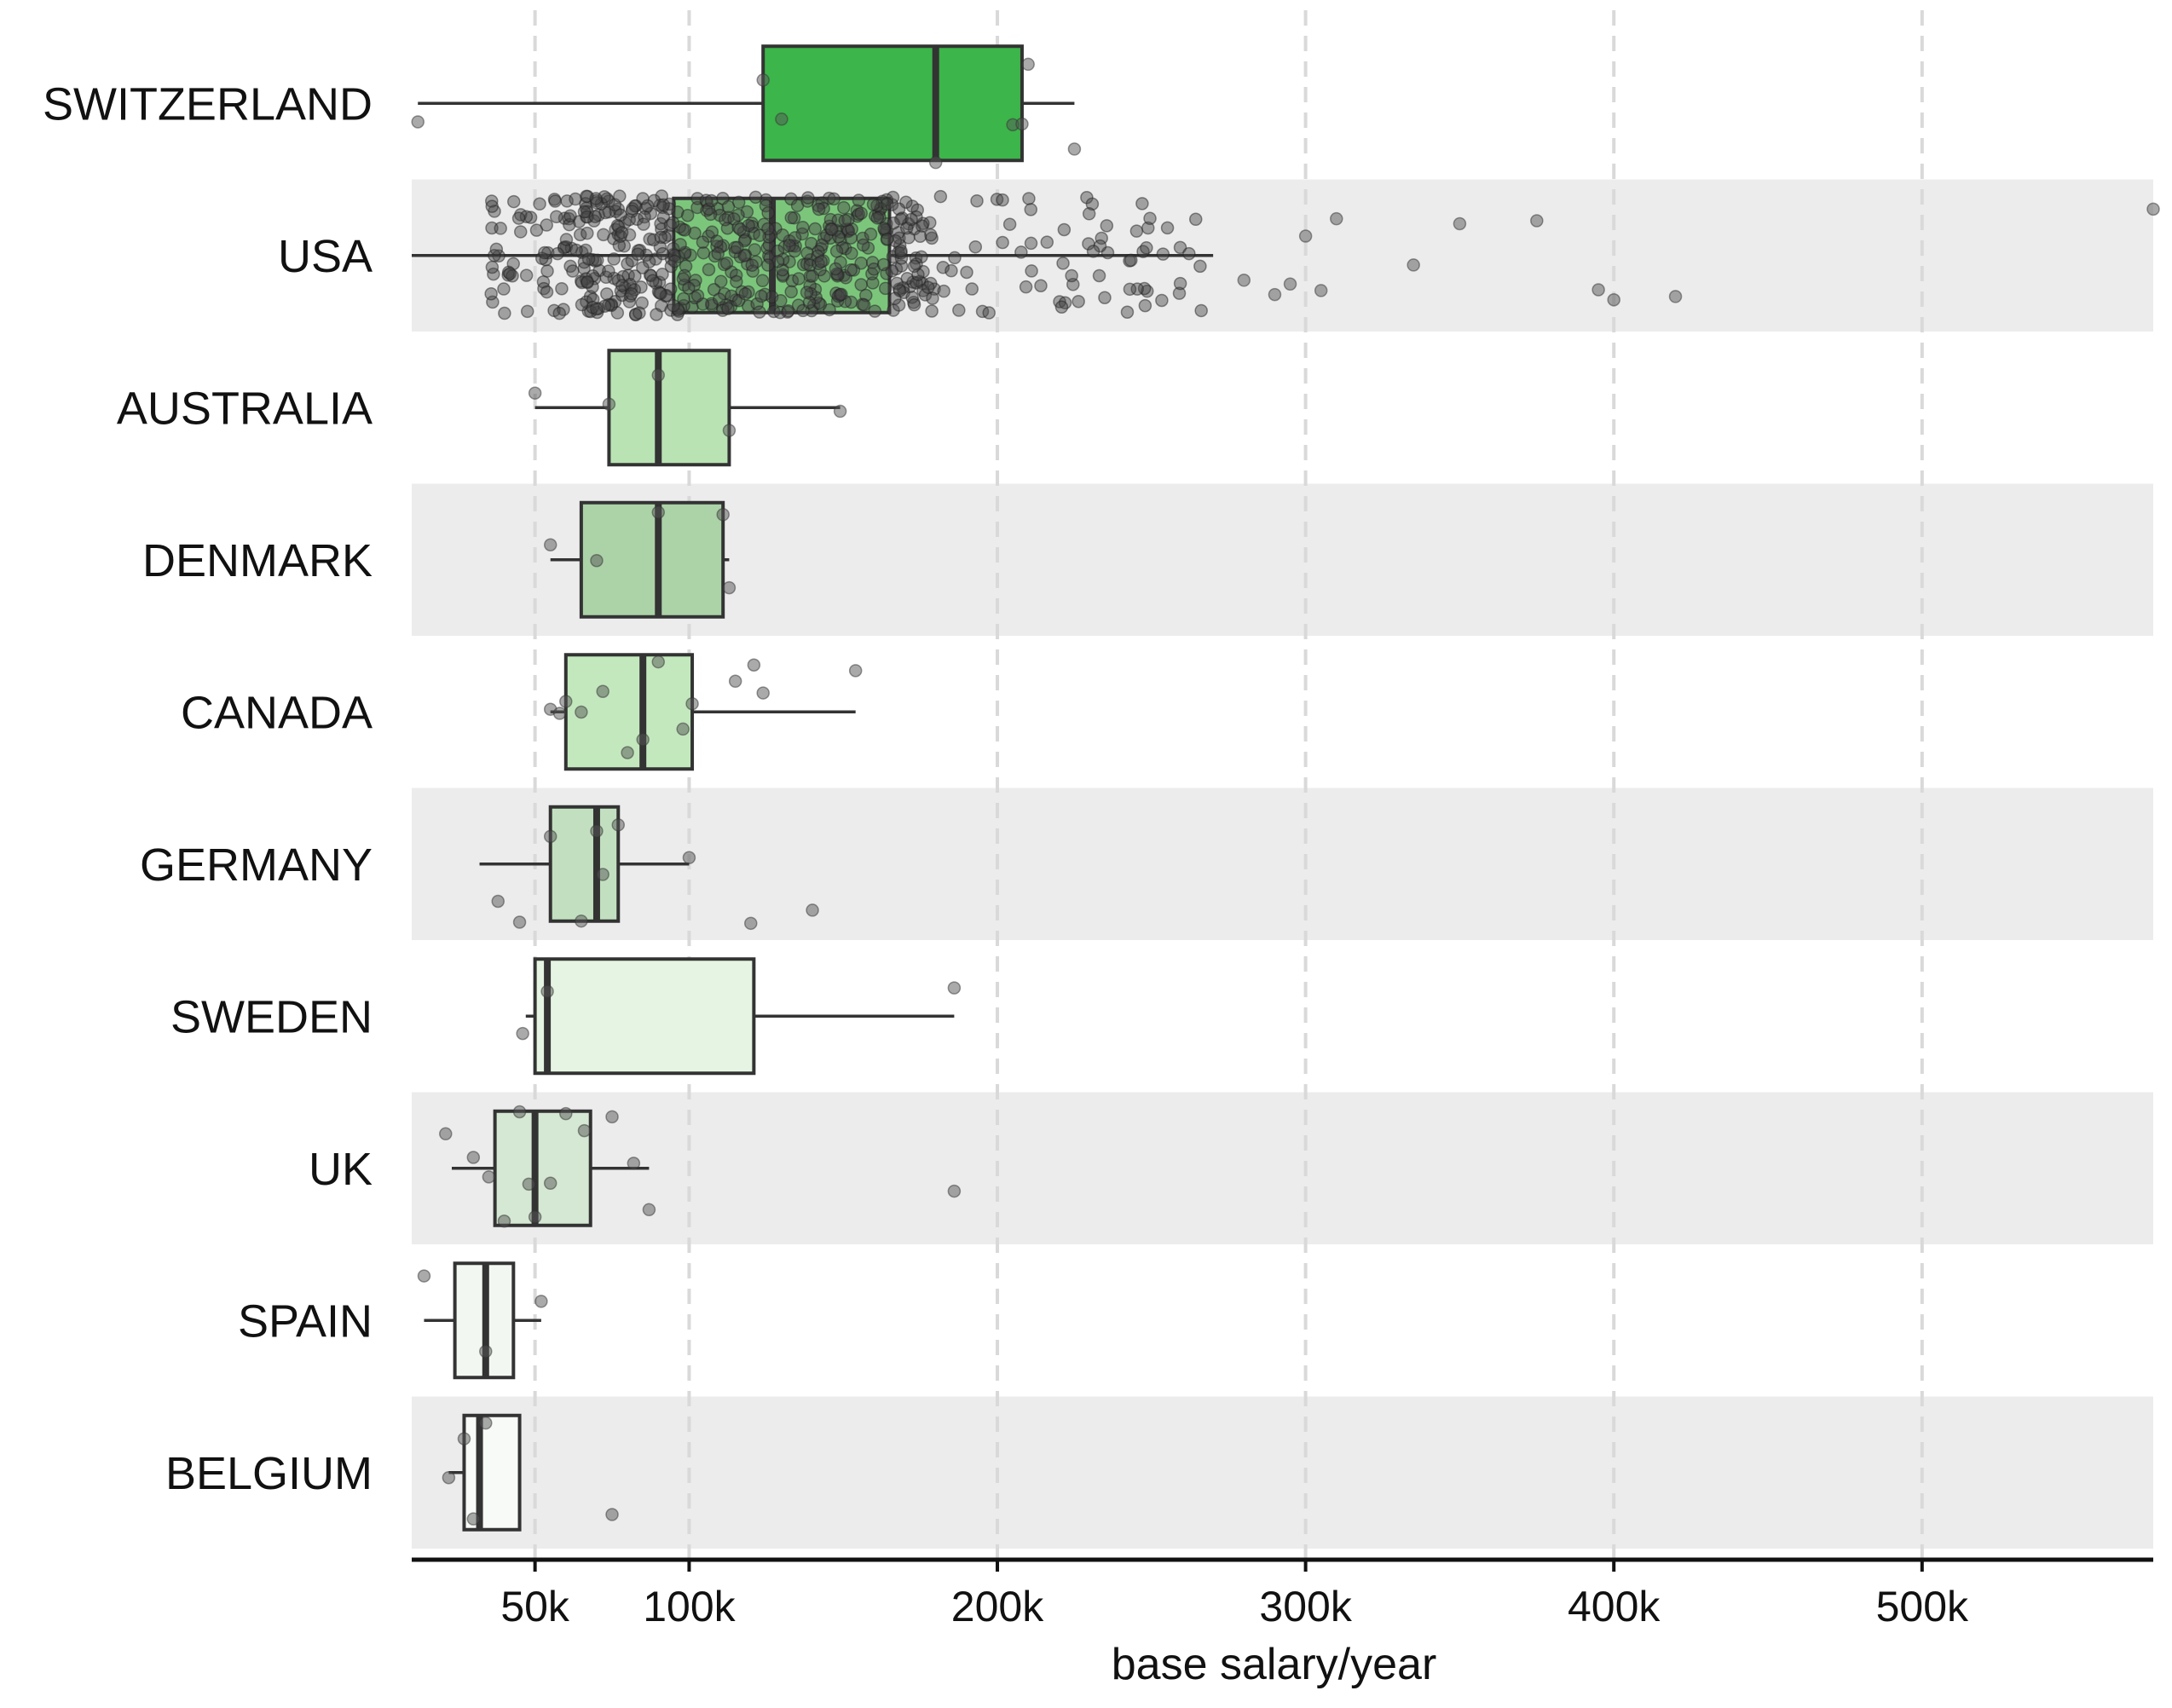  I want to click on row-band-belgium, so click(1283, 1472).